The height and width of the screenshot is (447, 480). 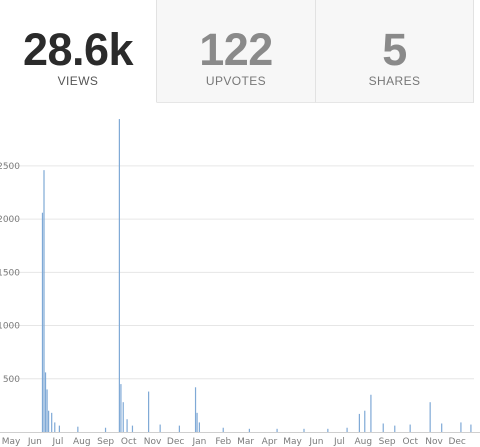 What do you see at coordinates (105, 442) in the screenshot?
I see `x-tick-label-4: Sep` at bounding box center [105, 442].